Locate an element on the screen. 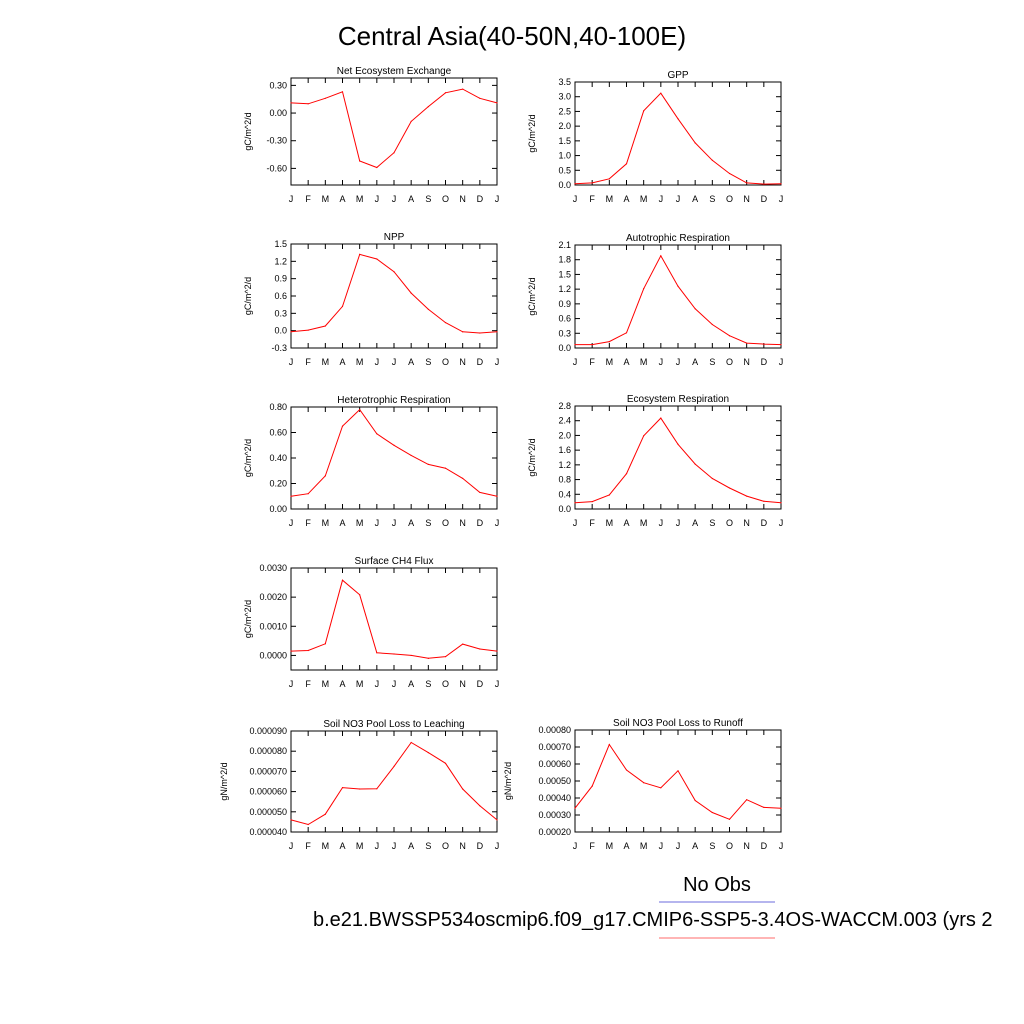  y-tick-label: 2.0 is located at coordinates (564, 126).